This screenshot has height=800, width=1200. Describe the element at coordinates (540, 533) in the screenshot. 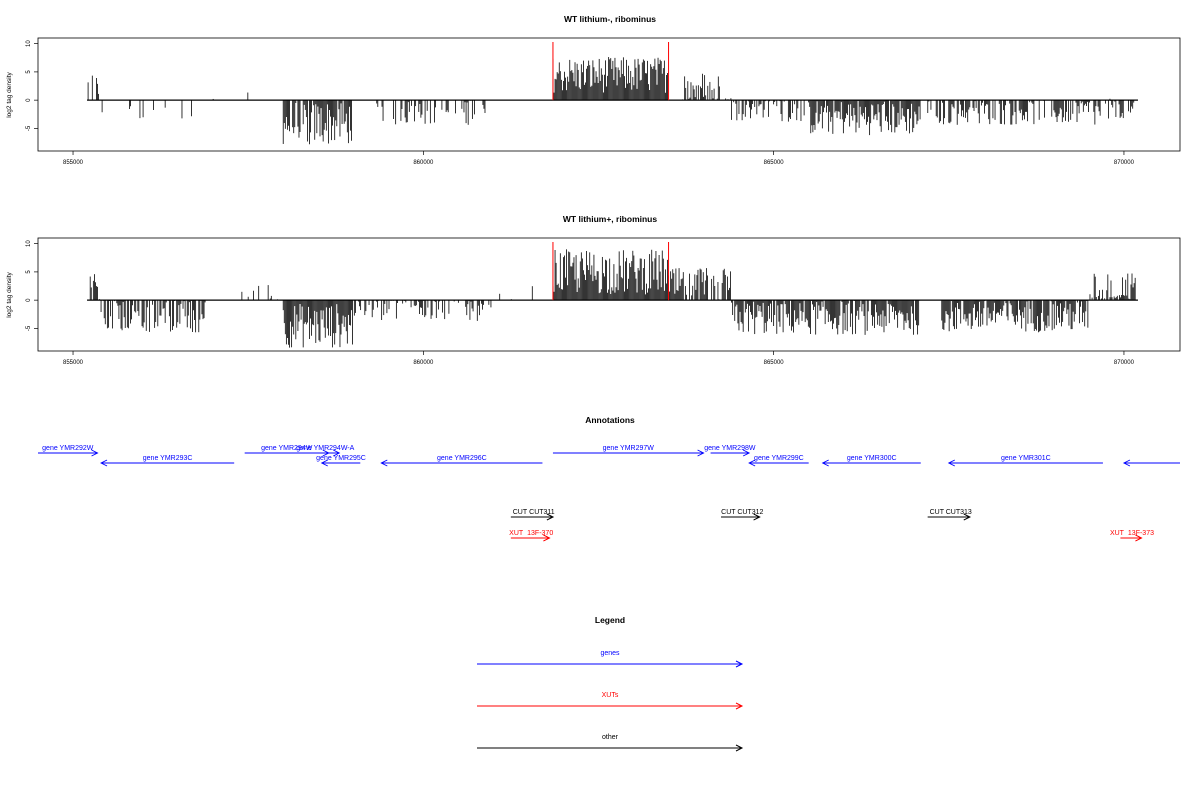

I see `annotation-label: 13F-370` at that location.